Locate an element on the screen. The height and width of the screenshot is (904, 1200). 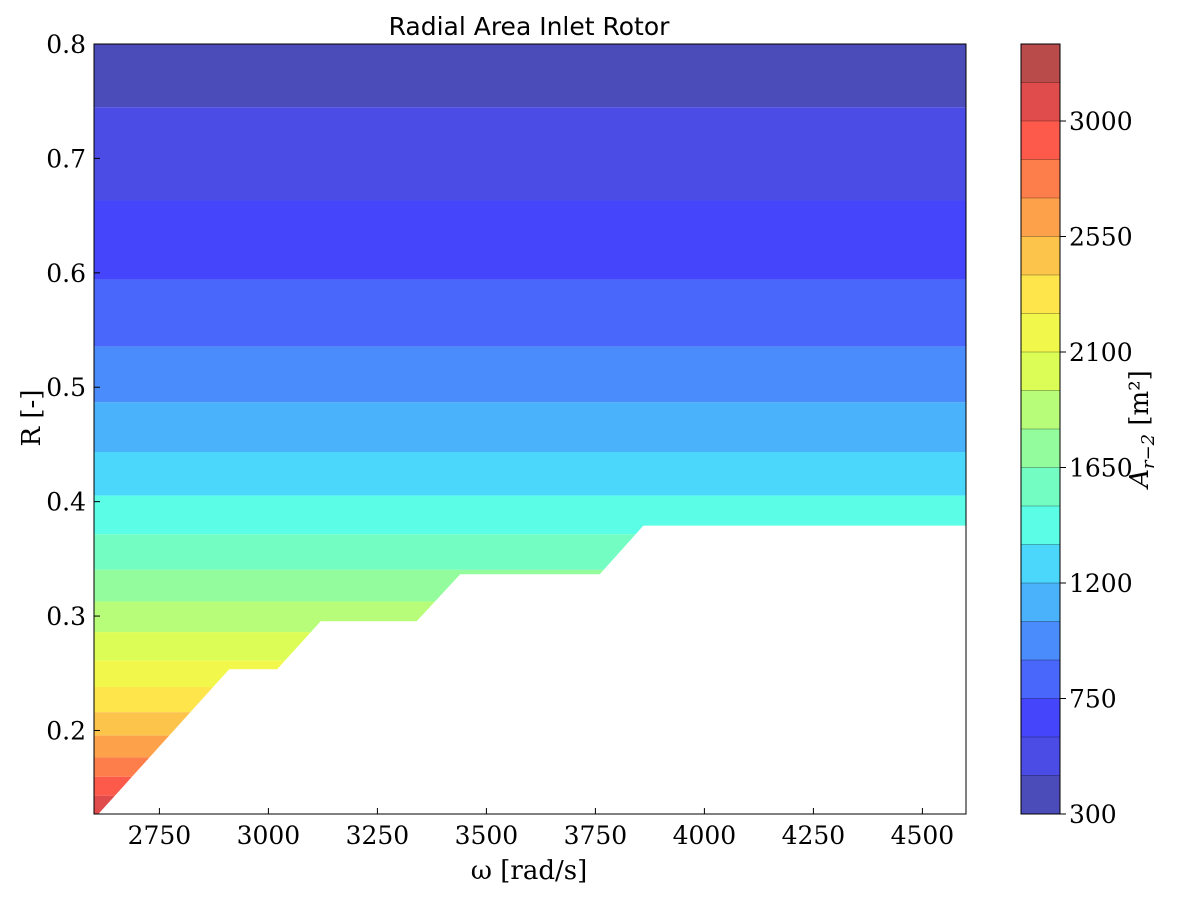
y-tick-label-4: 0.6 is located at coordinates (66, 273).